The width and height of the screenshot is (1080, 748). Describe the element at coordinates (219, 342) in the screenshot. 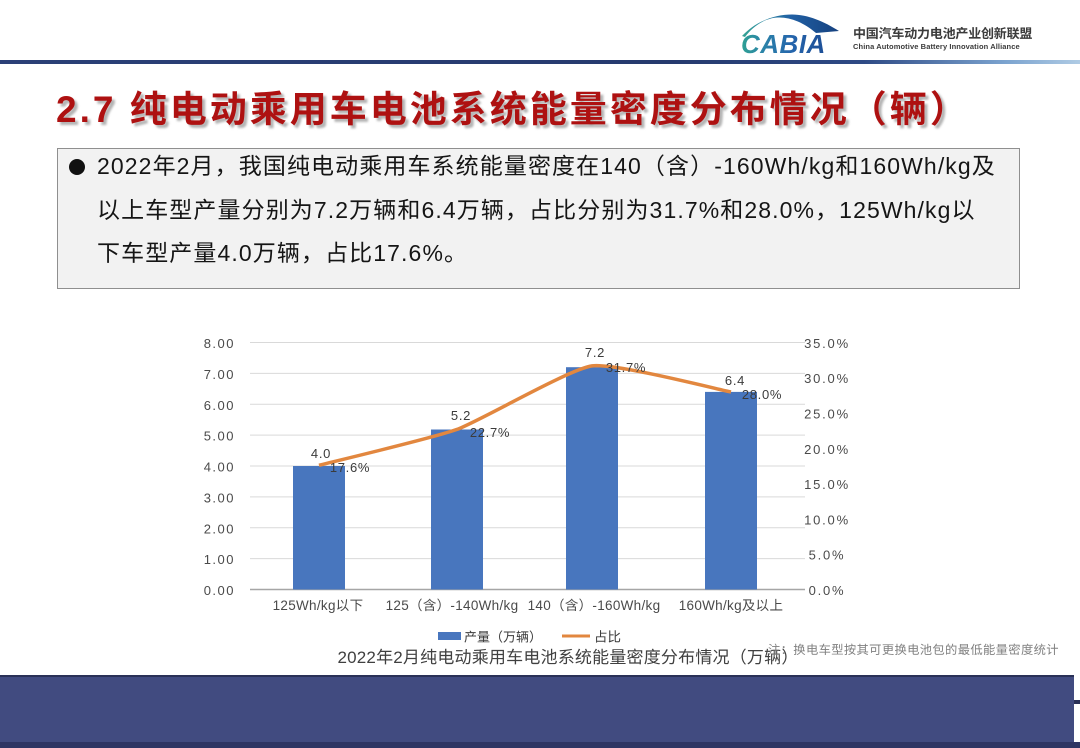

I see `svg-text: 8.00` at that location.